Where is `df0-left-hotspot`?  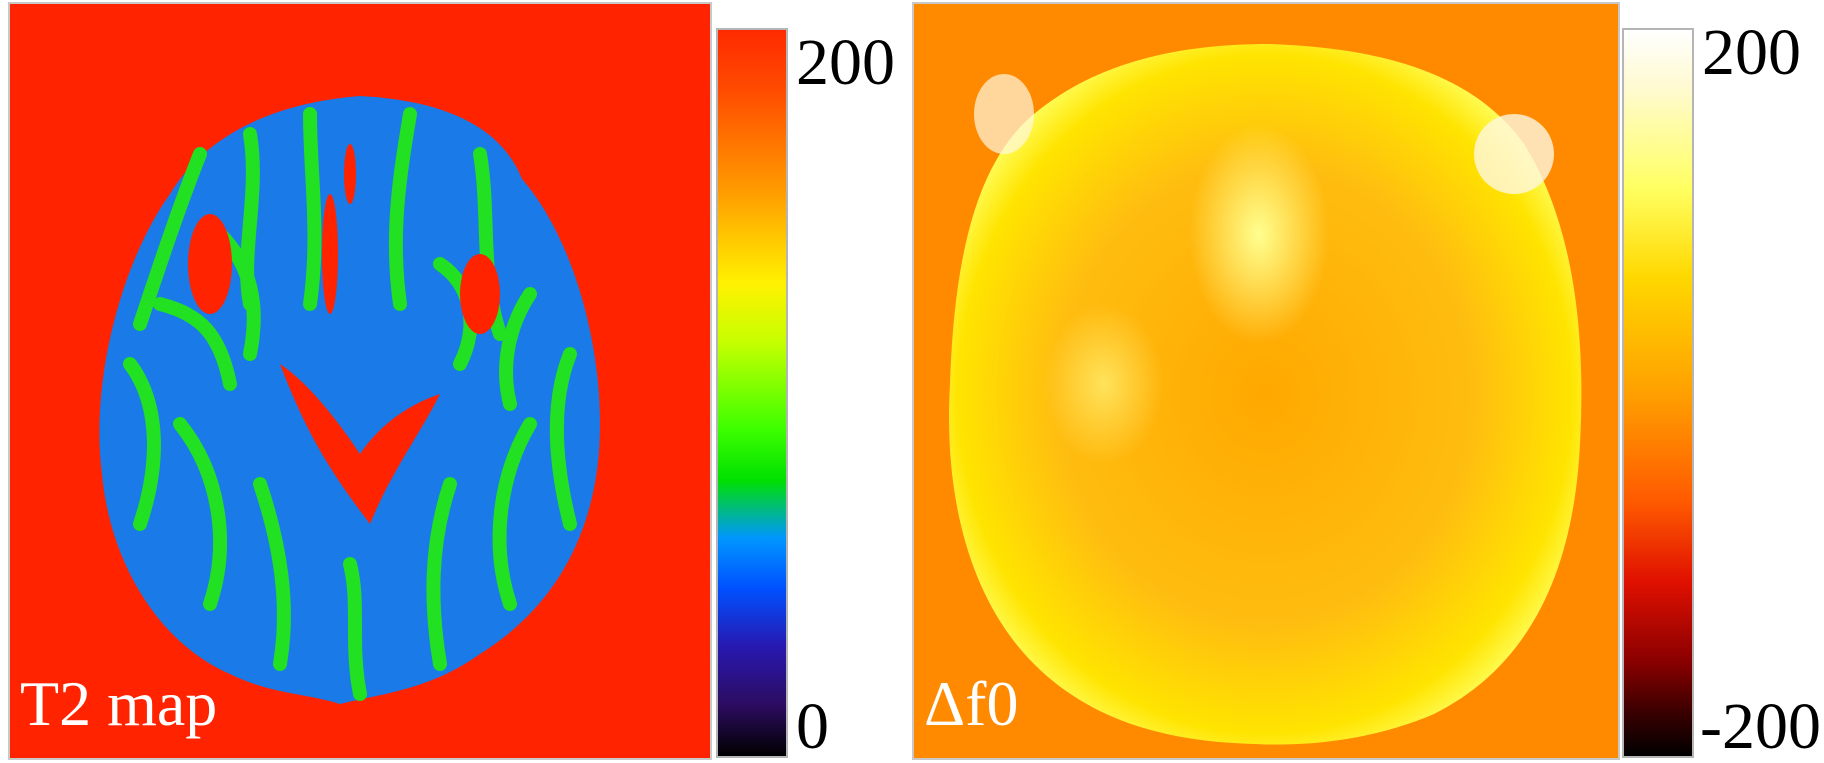 df0-left-hotspot is located at coordinates (1104, 384).